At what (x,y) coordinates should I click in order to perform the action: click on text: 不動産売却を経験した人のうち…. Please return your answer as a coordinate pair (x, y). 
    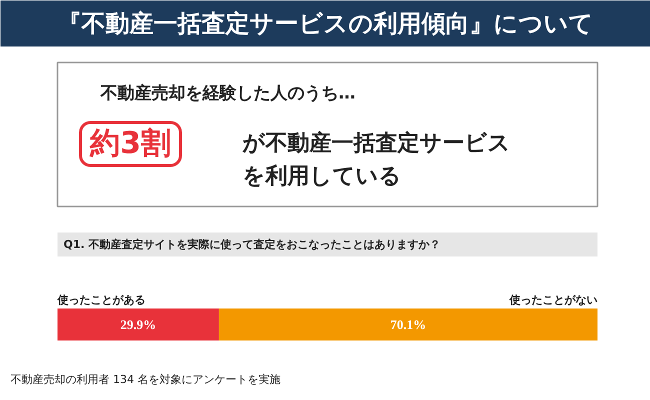
    Looking at the image, I should click on (228, 94).